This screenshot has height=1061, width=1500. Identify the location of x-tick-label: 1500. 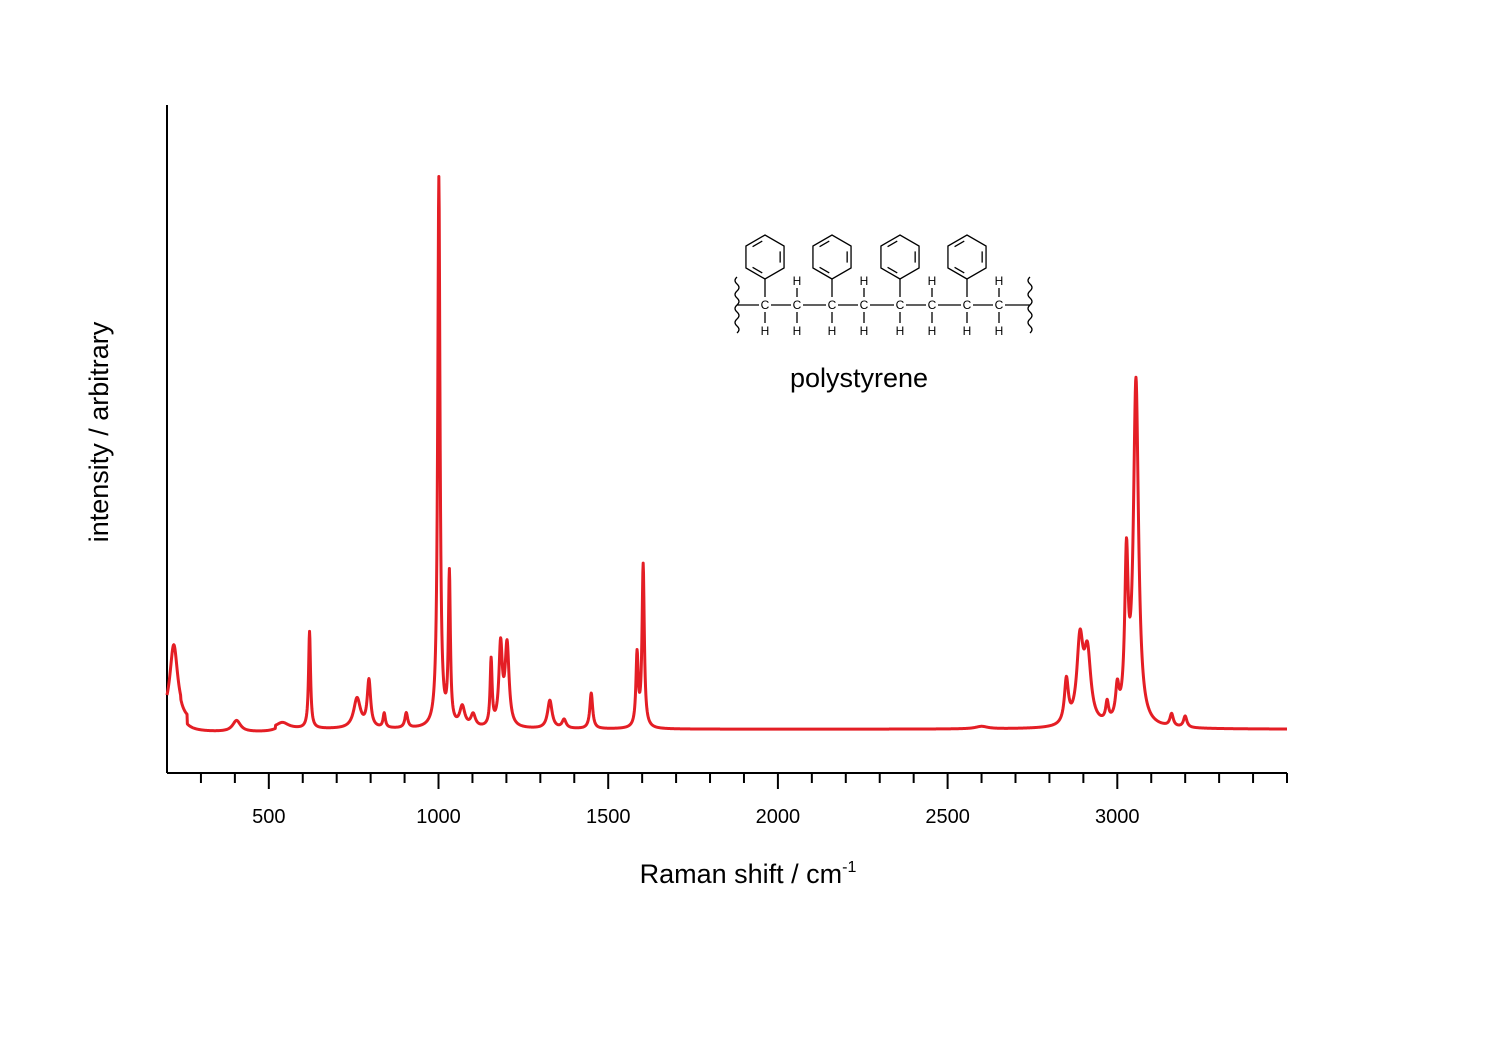
(608, 817).